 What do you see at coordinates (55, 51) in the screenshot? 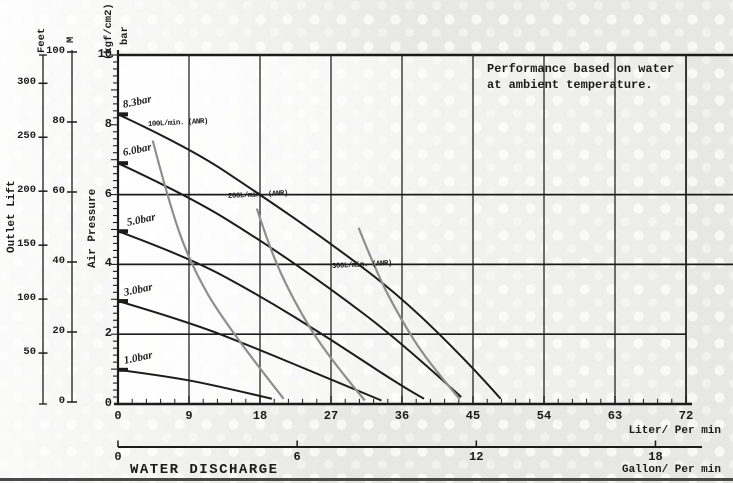
I see `m-tick-label-100: 100` at bounding box center [55, 51].